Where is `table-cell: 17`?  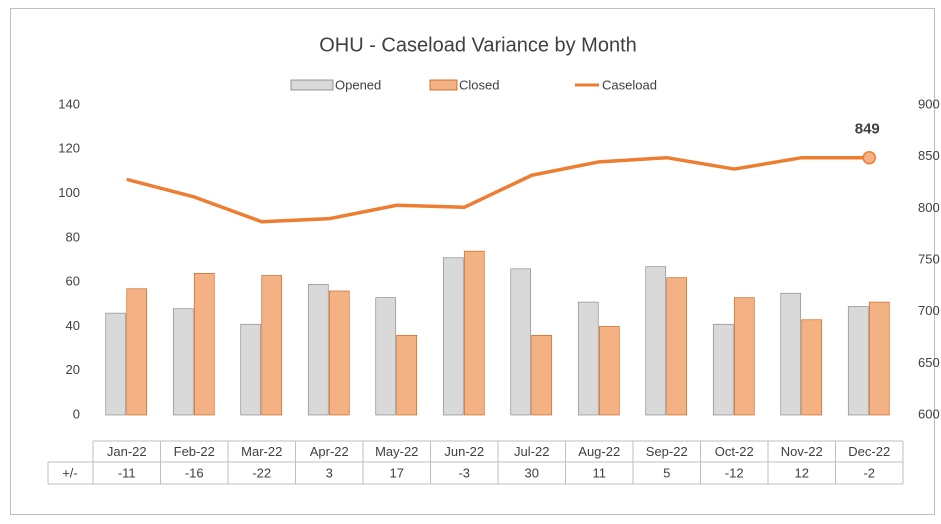
table-cell: 17 is located at coordinates (397, 472).